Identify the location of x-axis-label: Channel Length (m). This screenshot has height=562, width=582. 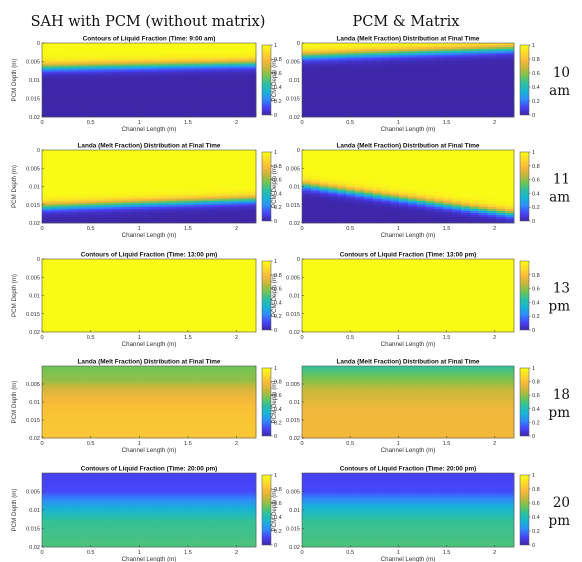
(408, 129).